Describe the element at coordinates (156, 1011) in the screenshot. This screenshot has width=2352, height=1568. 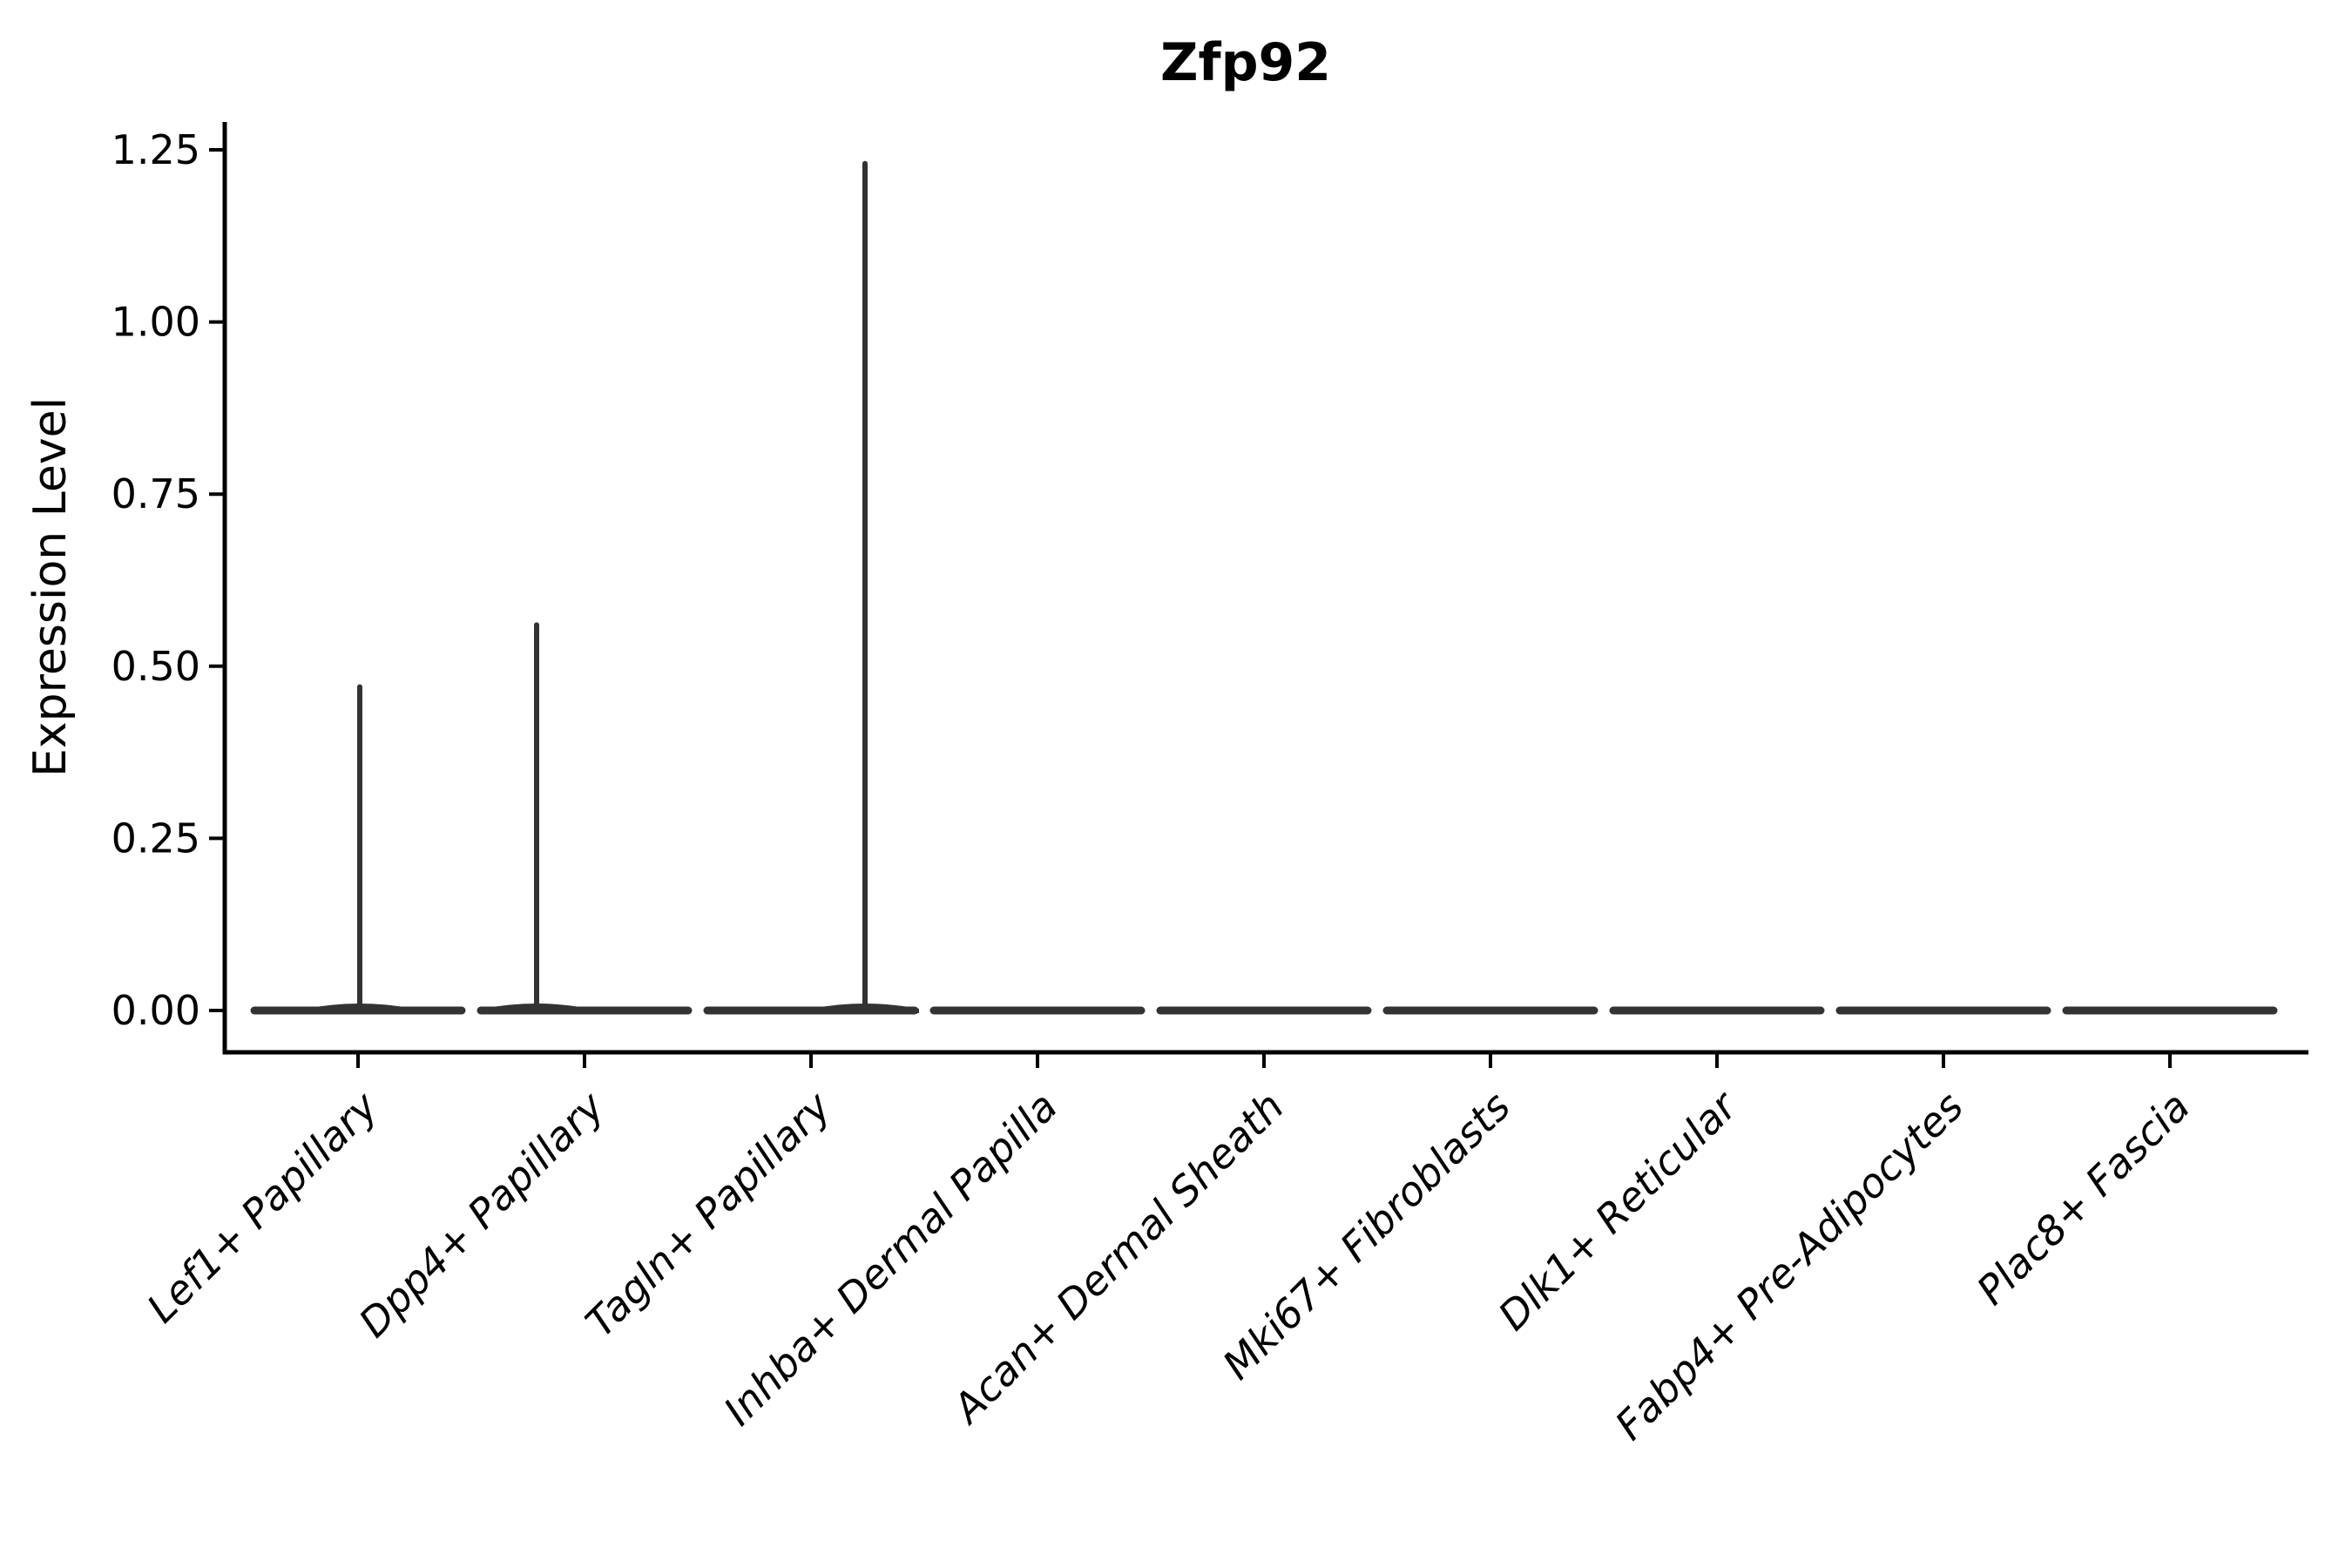
I see `y-tick-label: 0.00` at that location.